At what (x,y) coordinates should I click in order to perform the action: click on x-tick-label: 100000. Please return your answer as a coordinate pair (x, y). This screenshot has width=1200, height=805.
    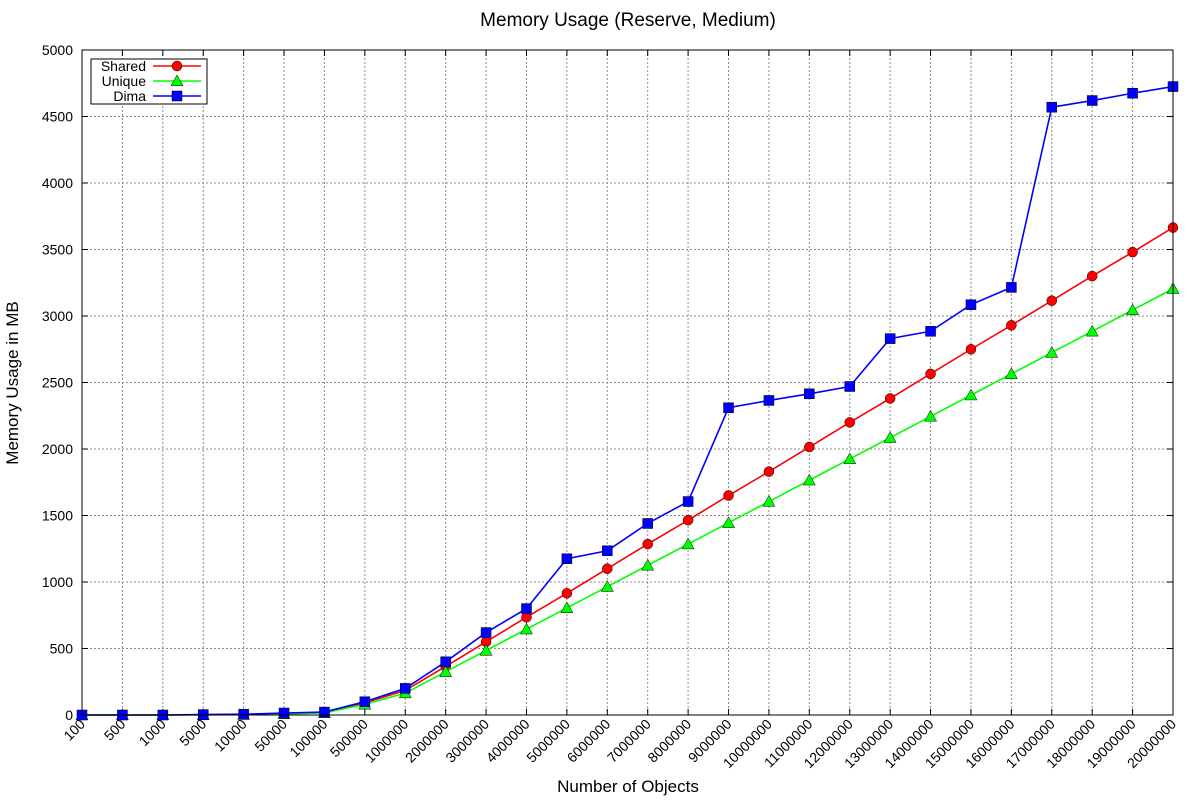
    Looking at the image, I should click on (308, 738).